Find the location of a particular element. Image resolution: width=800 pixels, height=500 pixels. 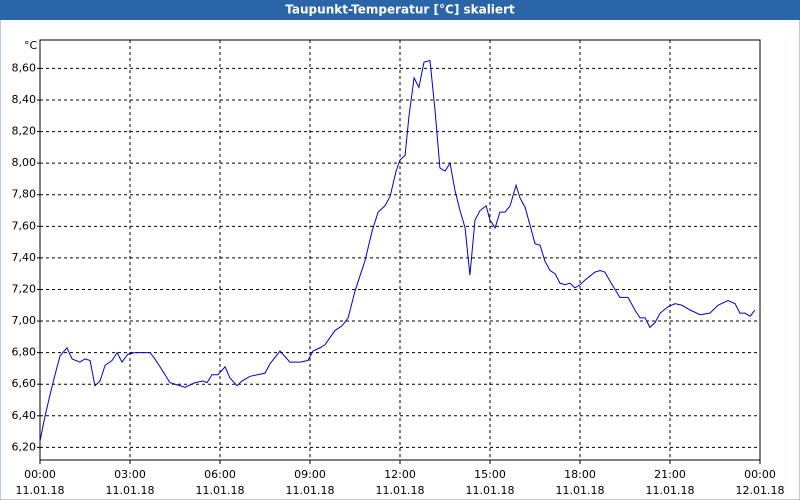

y-unit-label: °C is located at coordinates (31, 45).